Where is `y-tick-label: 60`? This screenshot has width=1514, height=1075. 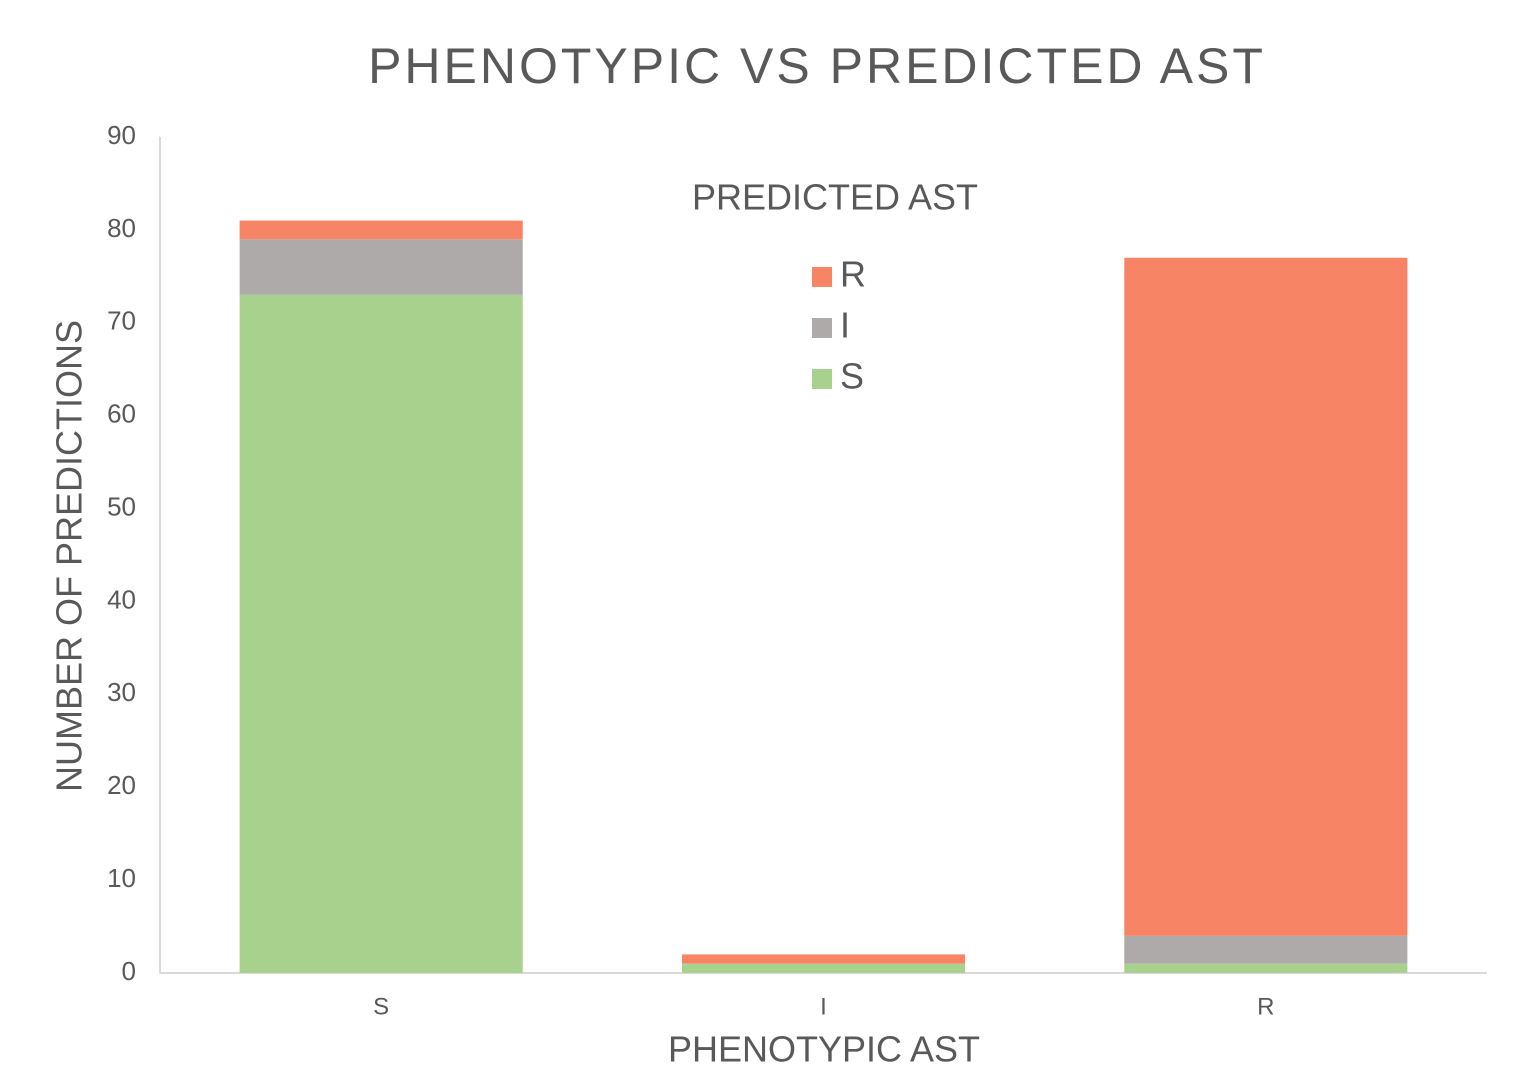 y-tick-label: 60 is located at coordinates (121, 414).